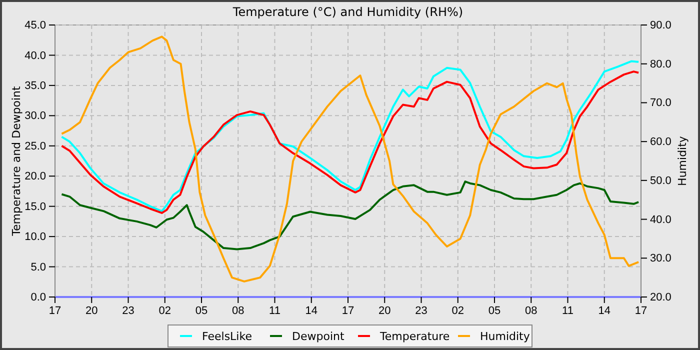  Describe the element at coordinates (35, 176) in the screenshot. I see `y-tick-label: 20.0` at that location.